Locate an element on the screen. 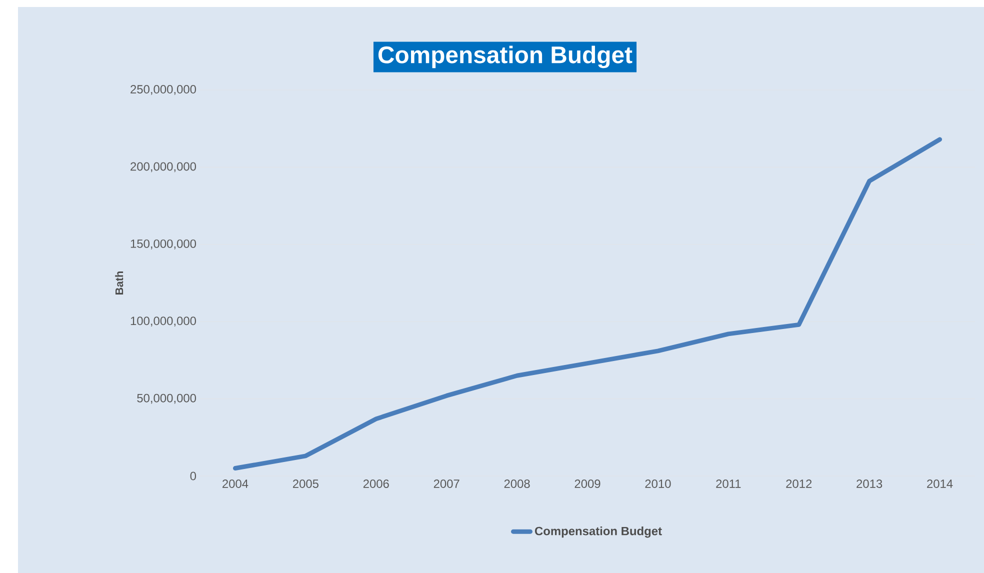  y-tick-label: 150,000,000 is located at coordinates (163, 244).